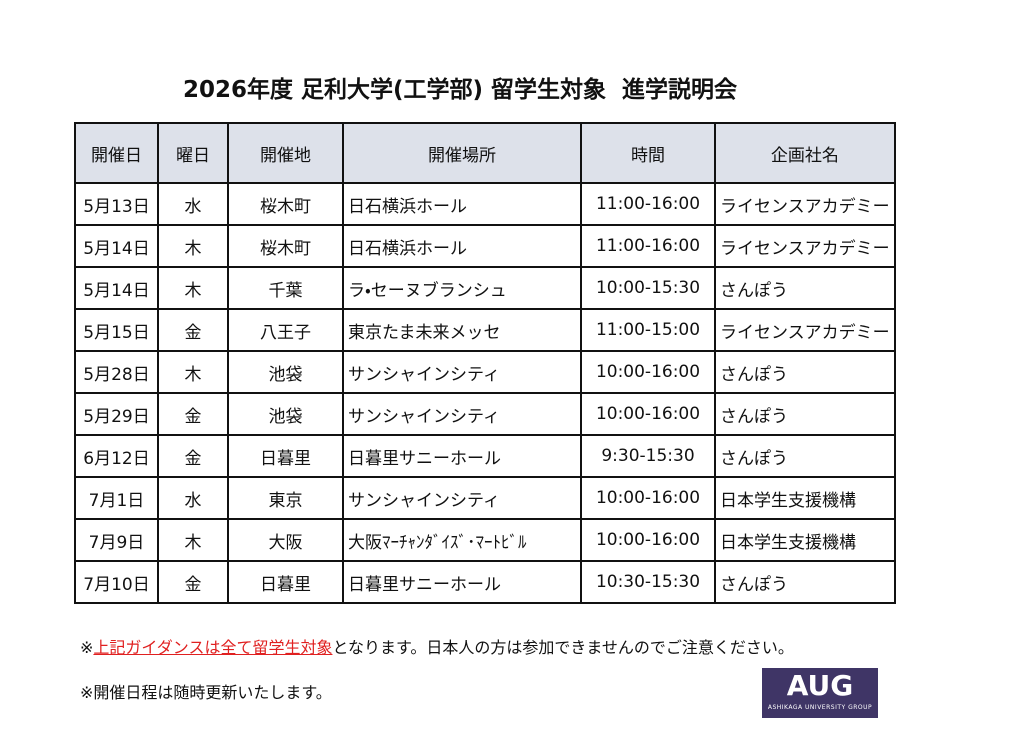  I want to click on table-cell: 東京たま未来メッセ, so click(462, 330).